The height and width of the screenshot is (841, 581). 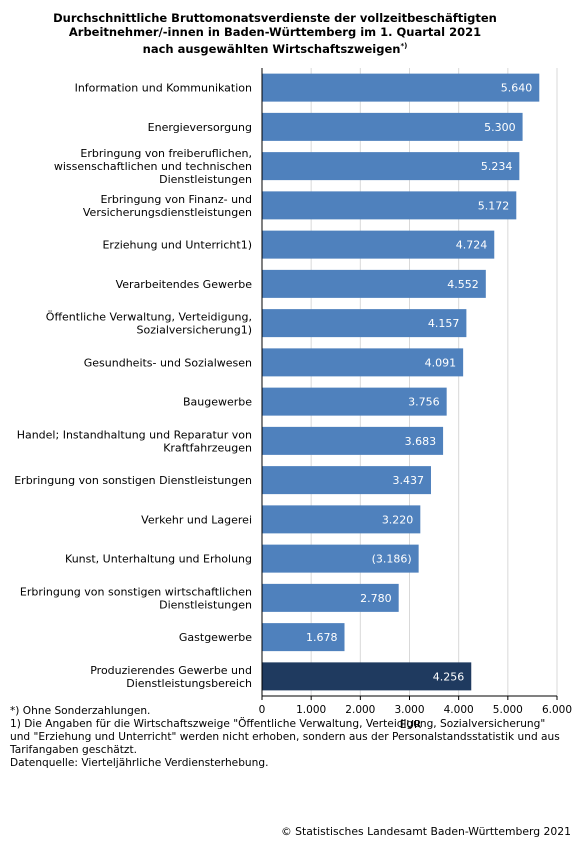 I want to click on category-label-line: Gastgewerbe, so click(x=215, y=637).